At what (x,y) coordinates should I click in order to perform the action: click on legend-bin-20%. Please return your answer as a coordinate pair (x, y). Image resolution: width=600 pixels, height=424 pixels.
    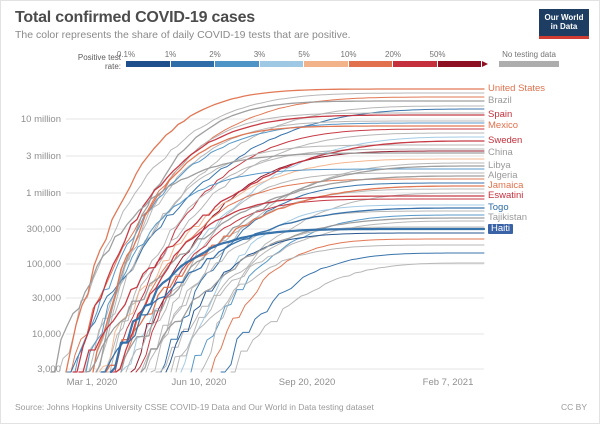
    Looking at the image, I should click on (415, 64).